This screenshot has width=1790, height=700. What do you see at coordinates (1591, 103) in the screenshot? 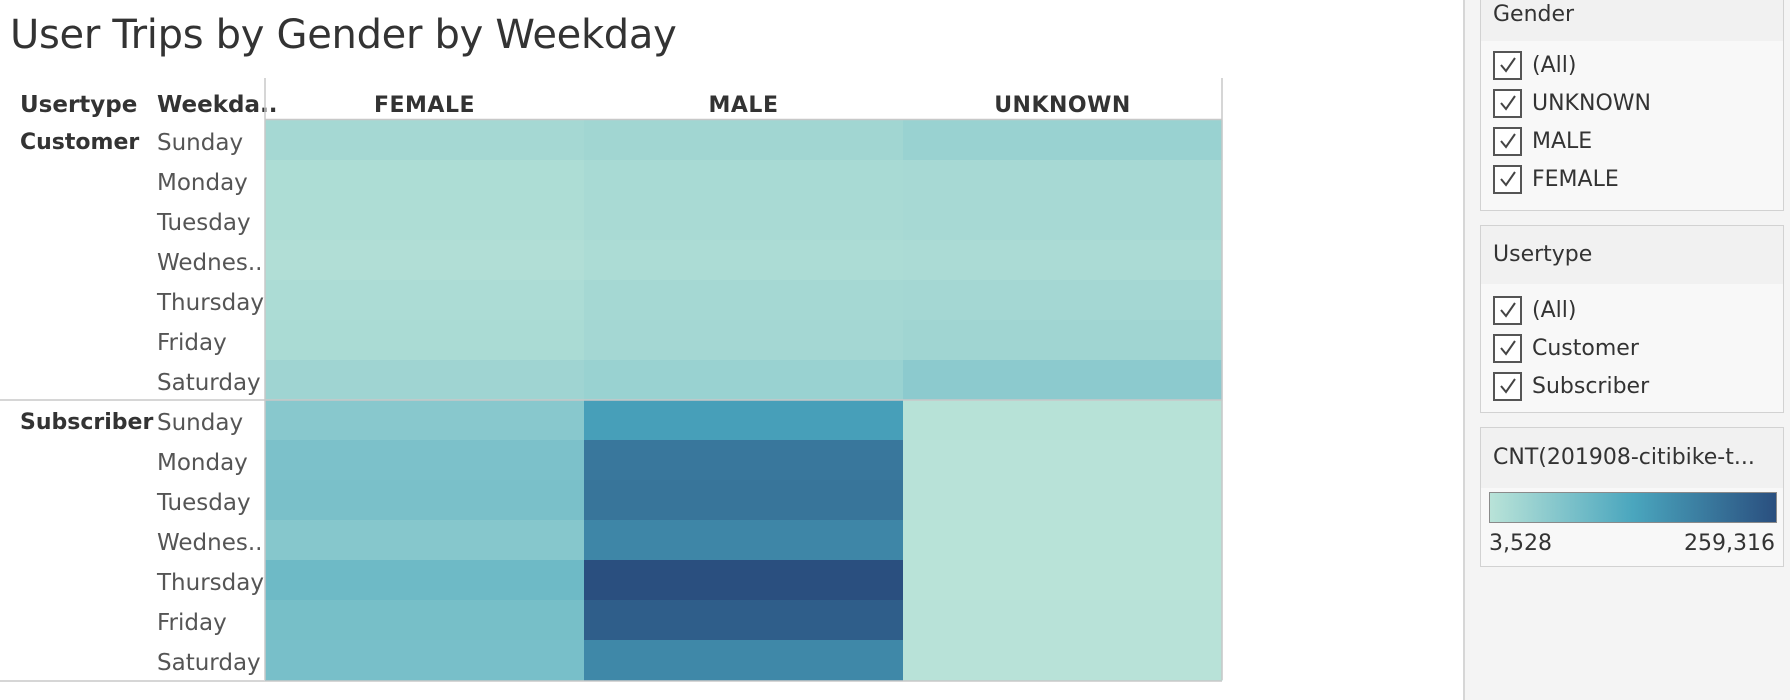
I see `filter-item-label: UNKNOWN` at bounding box center [1591, 103].